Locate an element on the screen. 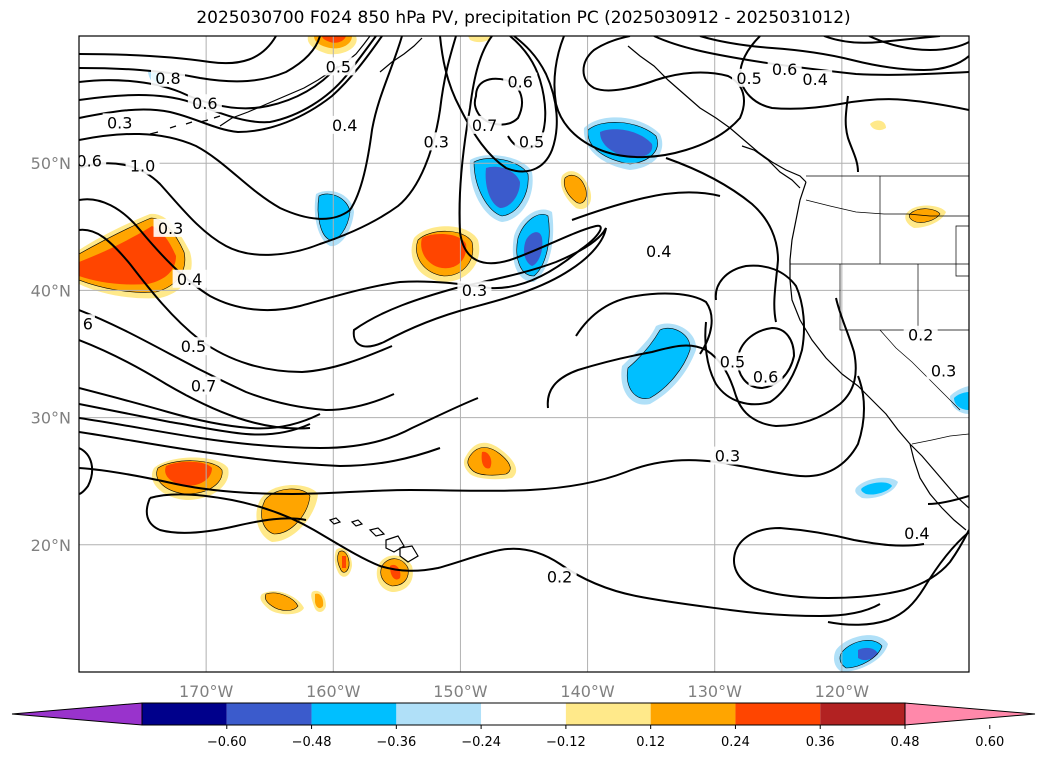  colorbar-frame is located at coordinates (523, 714).